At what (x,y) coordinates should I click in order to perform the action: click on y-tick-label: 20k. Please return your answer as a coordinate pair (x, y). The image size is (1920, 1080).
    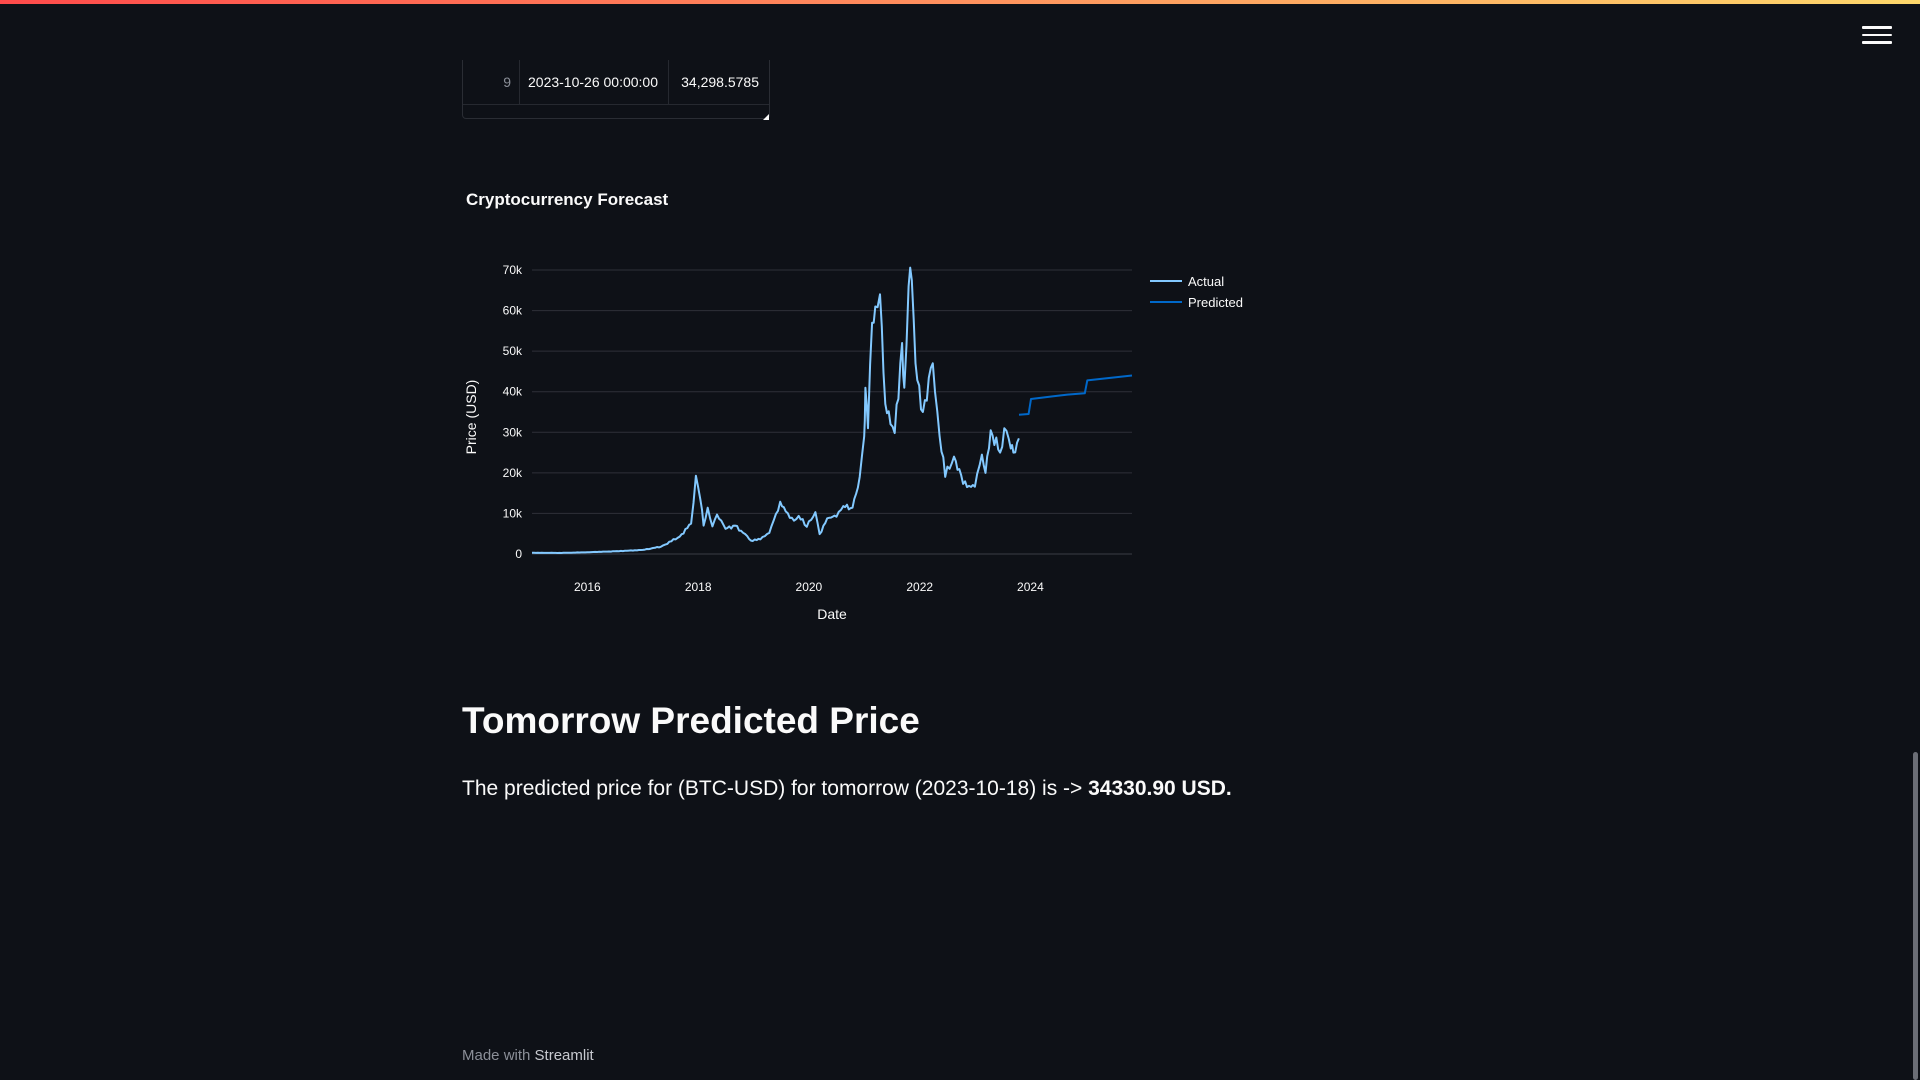
    Looking at the image, I should click on (513, 473).